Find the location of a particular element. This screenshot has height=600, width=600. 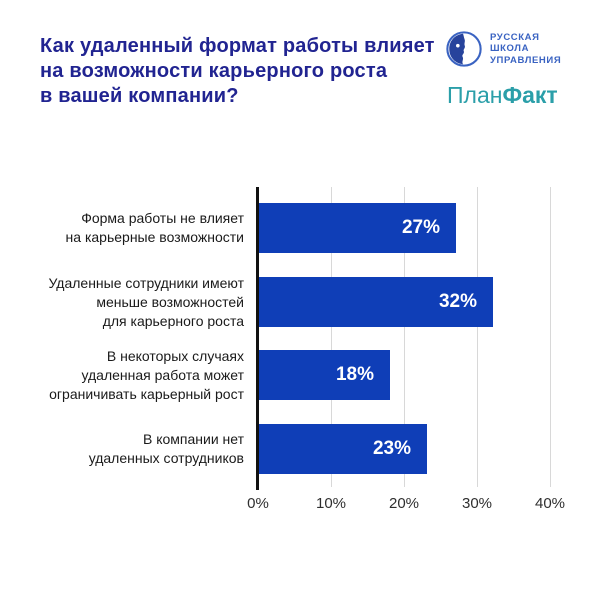

bar: 18% is located at coordinates (324, 375).